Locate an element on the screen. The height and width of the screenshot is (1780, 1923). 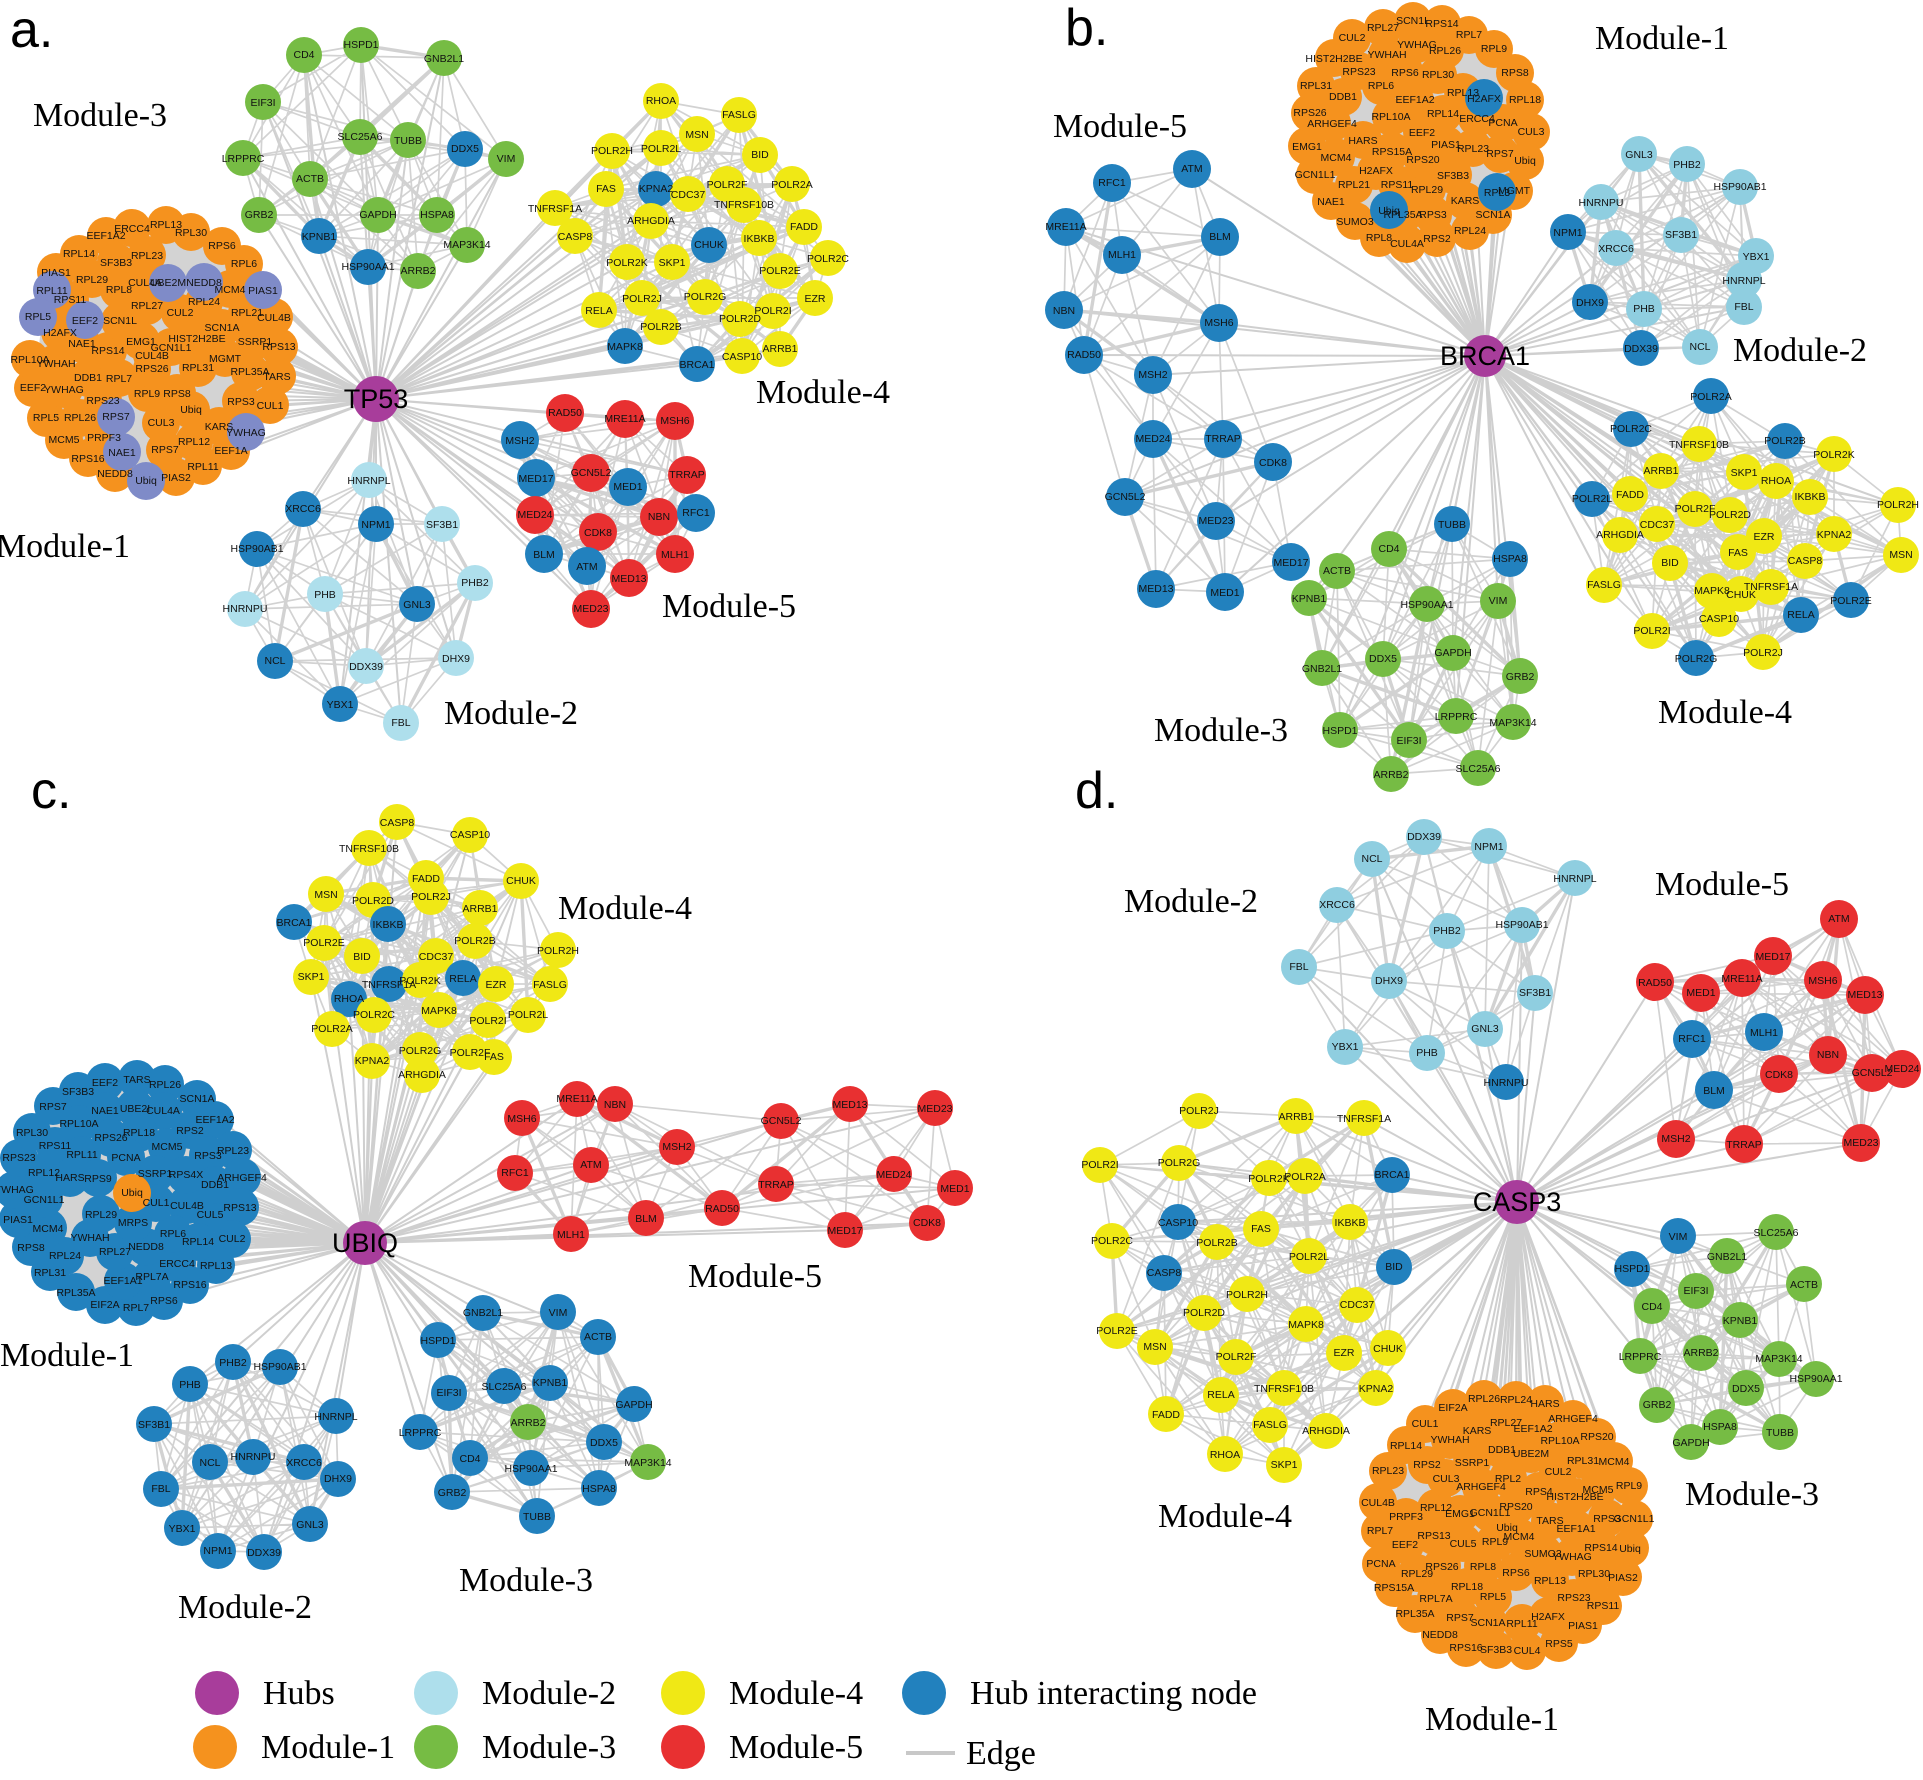
svg-text: EEF1A is located at coordinates (230, 451).